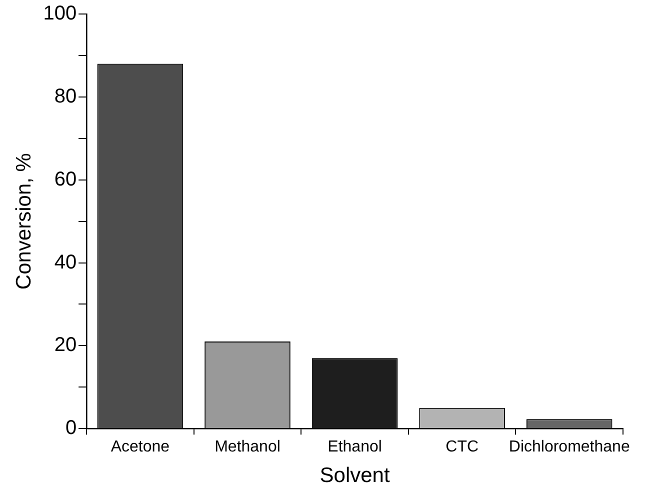 This screenshot has width=645, height=497. Describe the element at coordinates (65, 179) in the screenshot. I see `y-tick-label: 60` at that location.